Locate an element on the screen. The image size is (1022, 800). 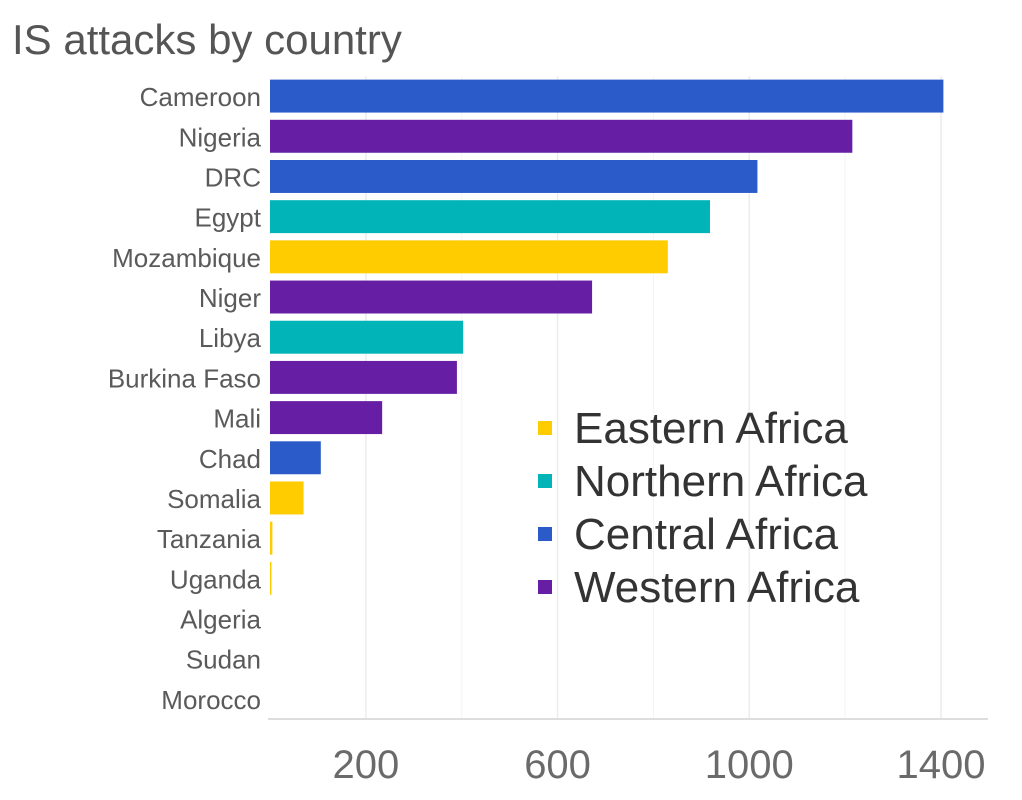
y-category-label: Mozambique is located at coordinates (186, 258).